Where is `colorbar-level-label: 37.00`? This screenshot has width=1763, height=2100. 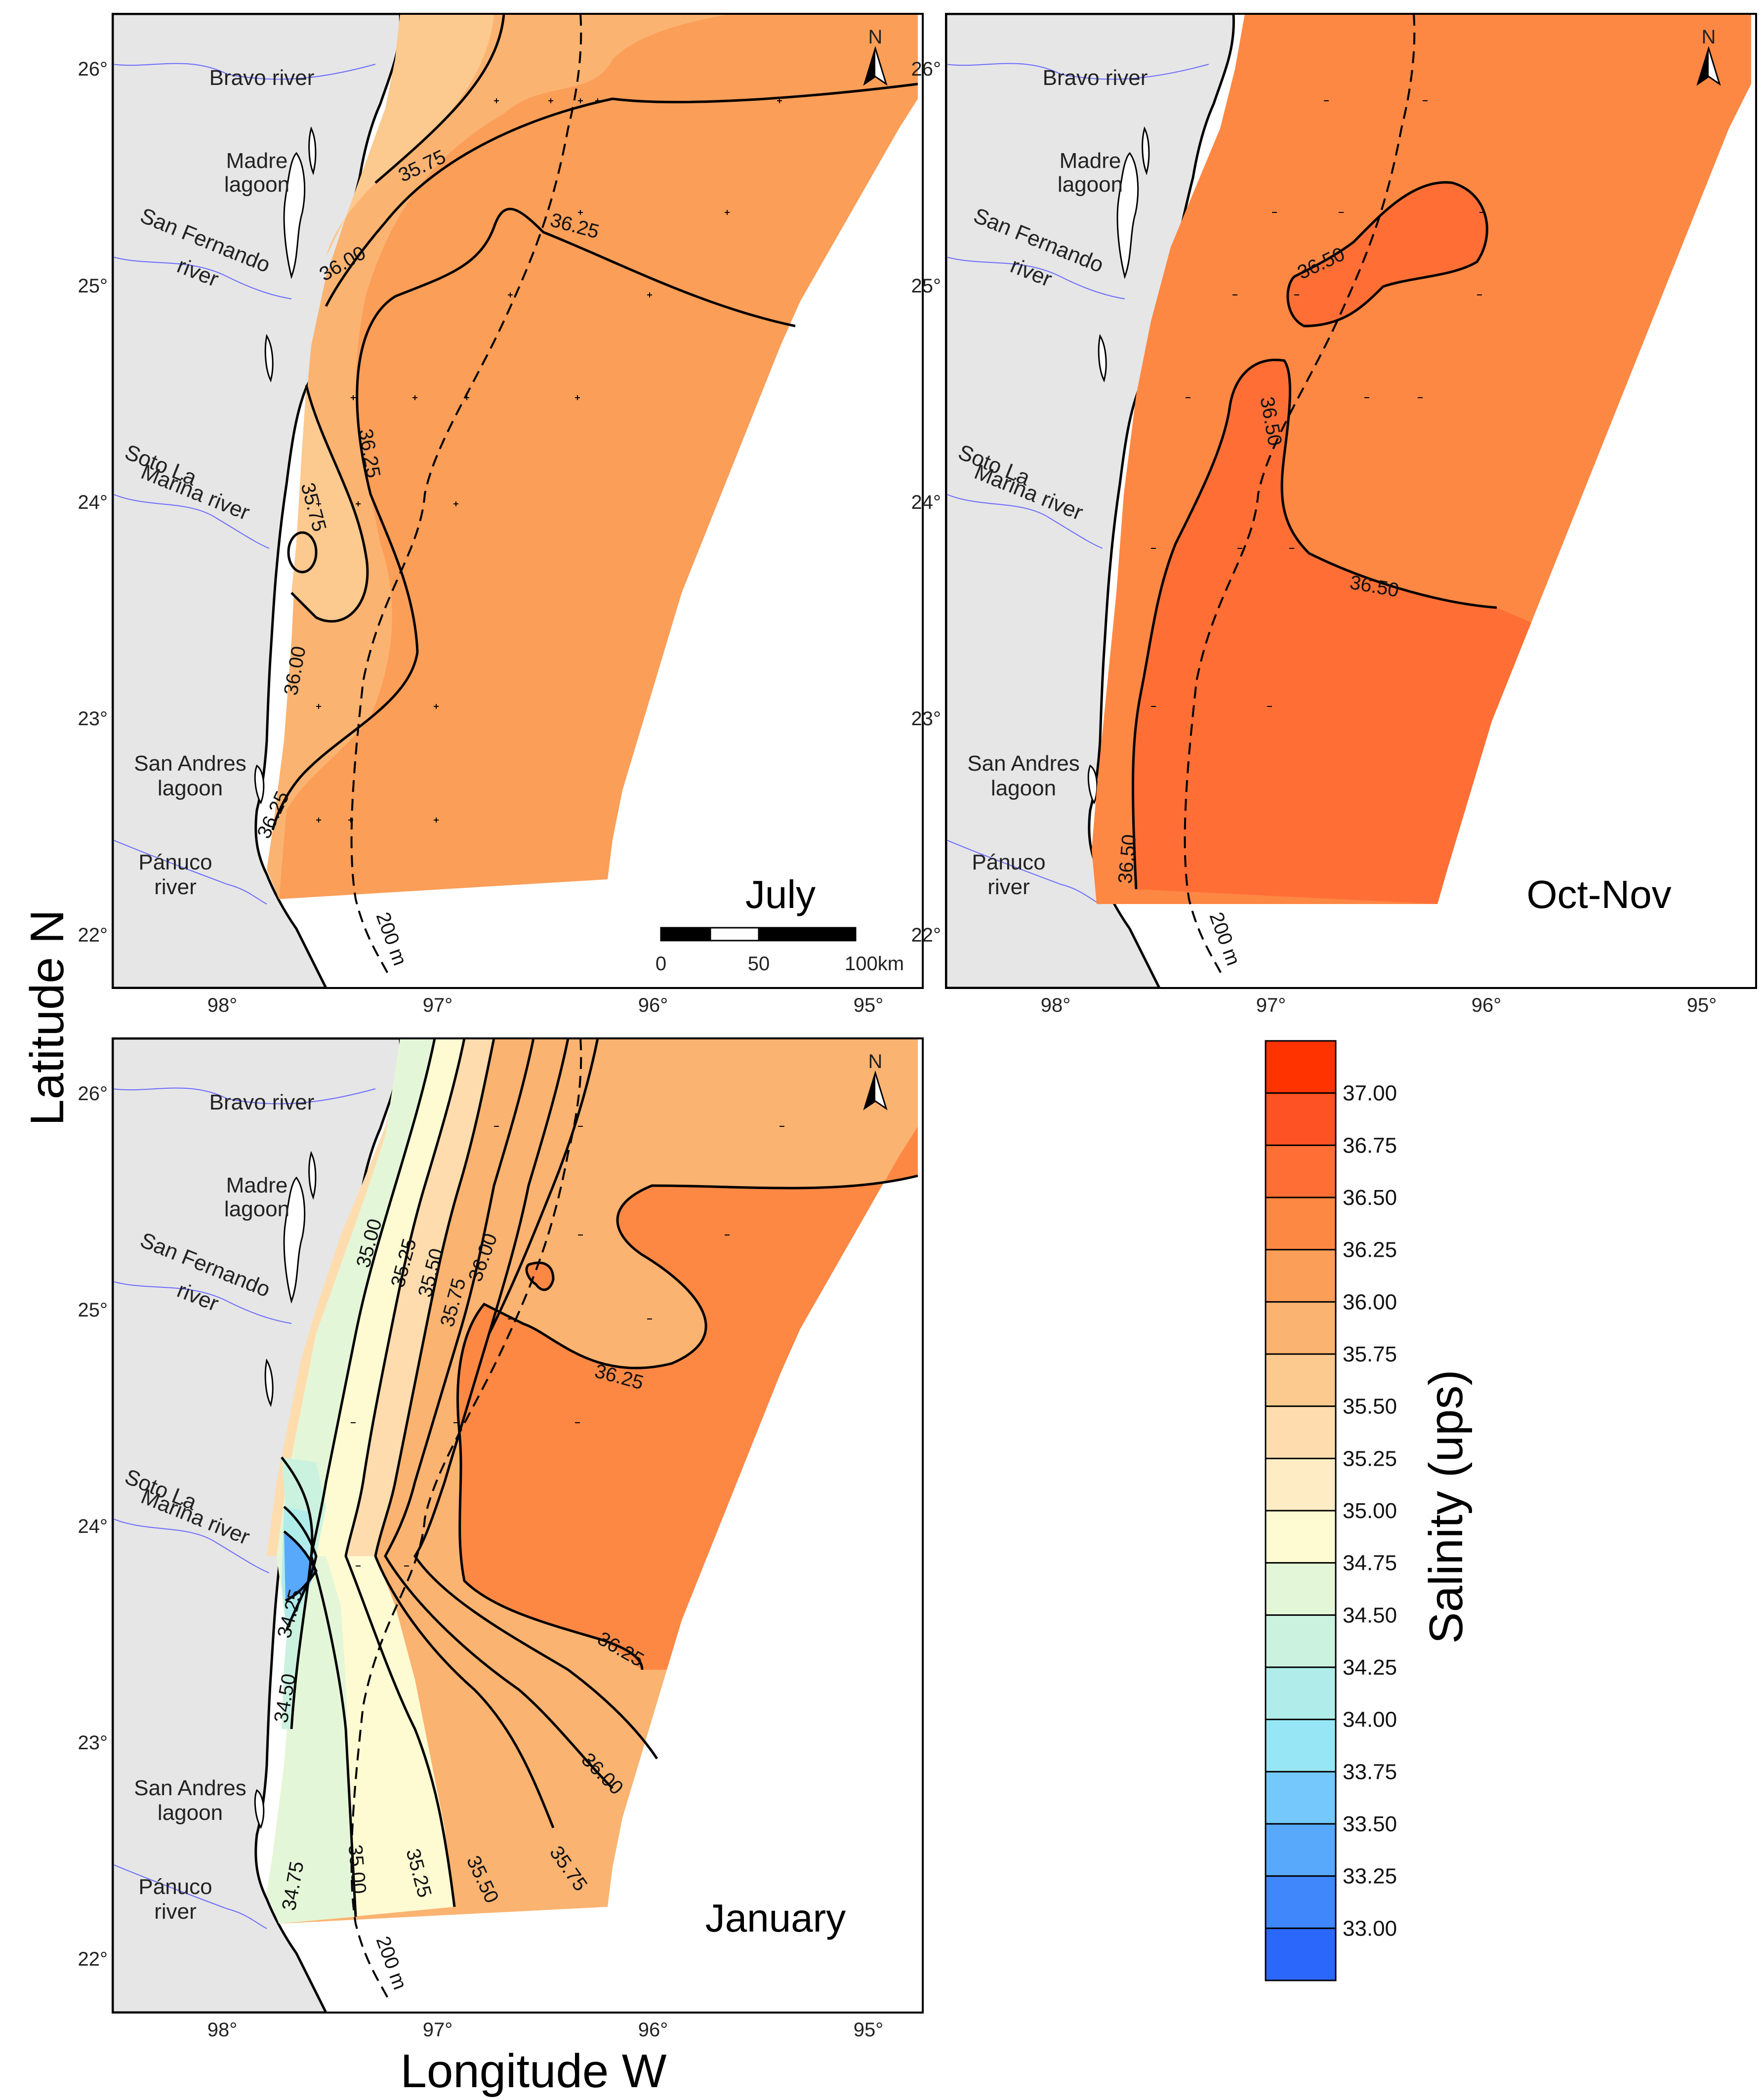 colorbar-level-label: 37.00 is located at coordinates (1370, 1093).